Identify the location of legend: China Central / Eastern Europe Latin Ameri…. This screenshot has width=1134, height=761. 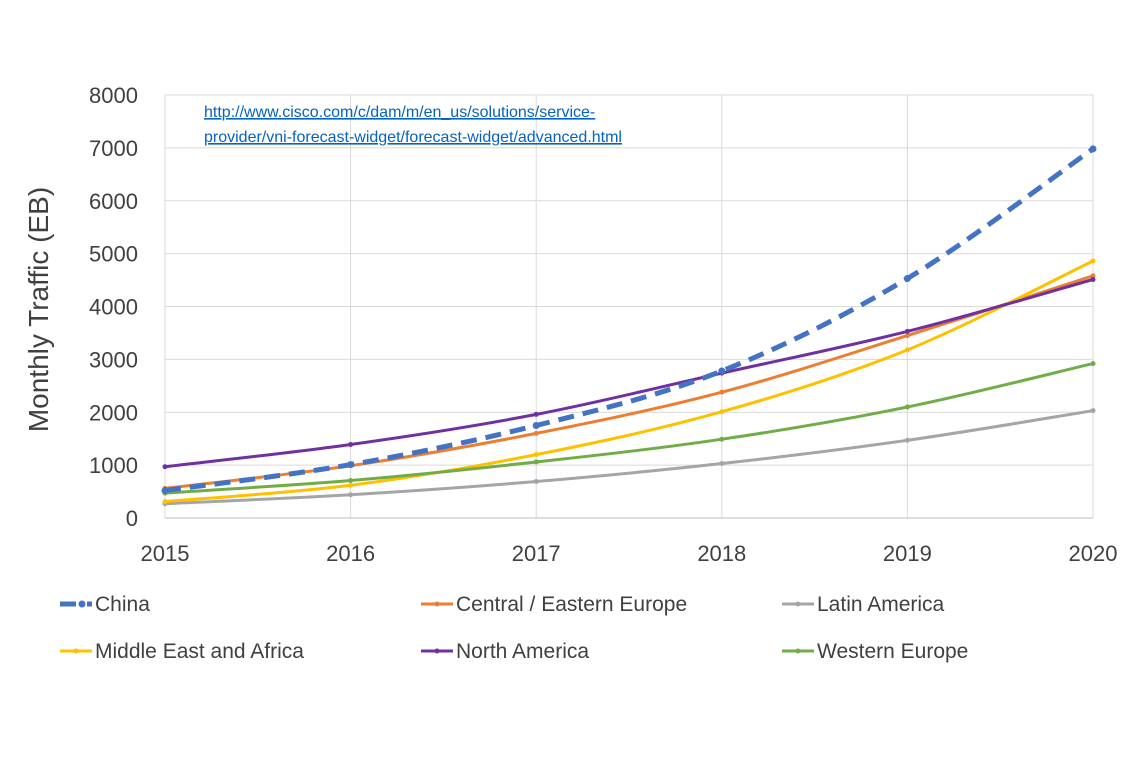
(514, 628).